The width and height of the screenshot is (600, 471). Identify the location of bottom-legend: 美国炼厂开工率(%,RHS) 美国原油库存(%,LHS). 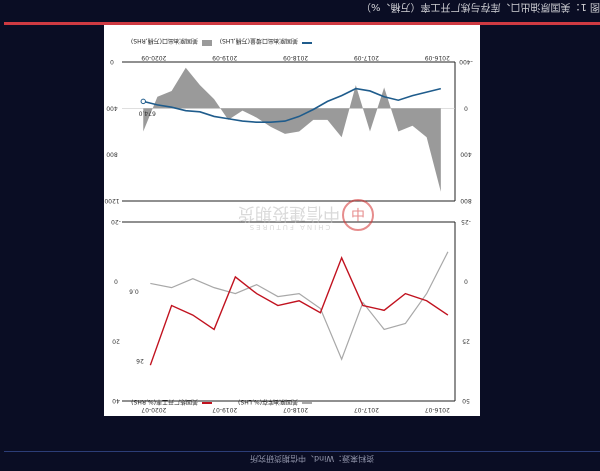
(221, 402).